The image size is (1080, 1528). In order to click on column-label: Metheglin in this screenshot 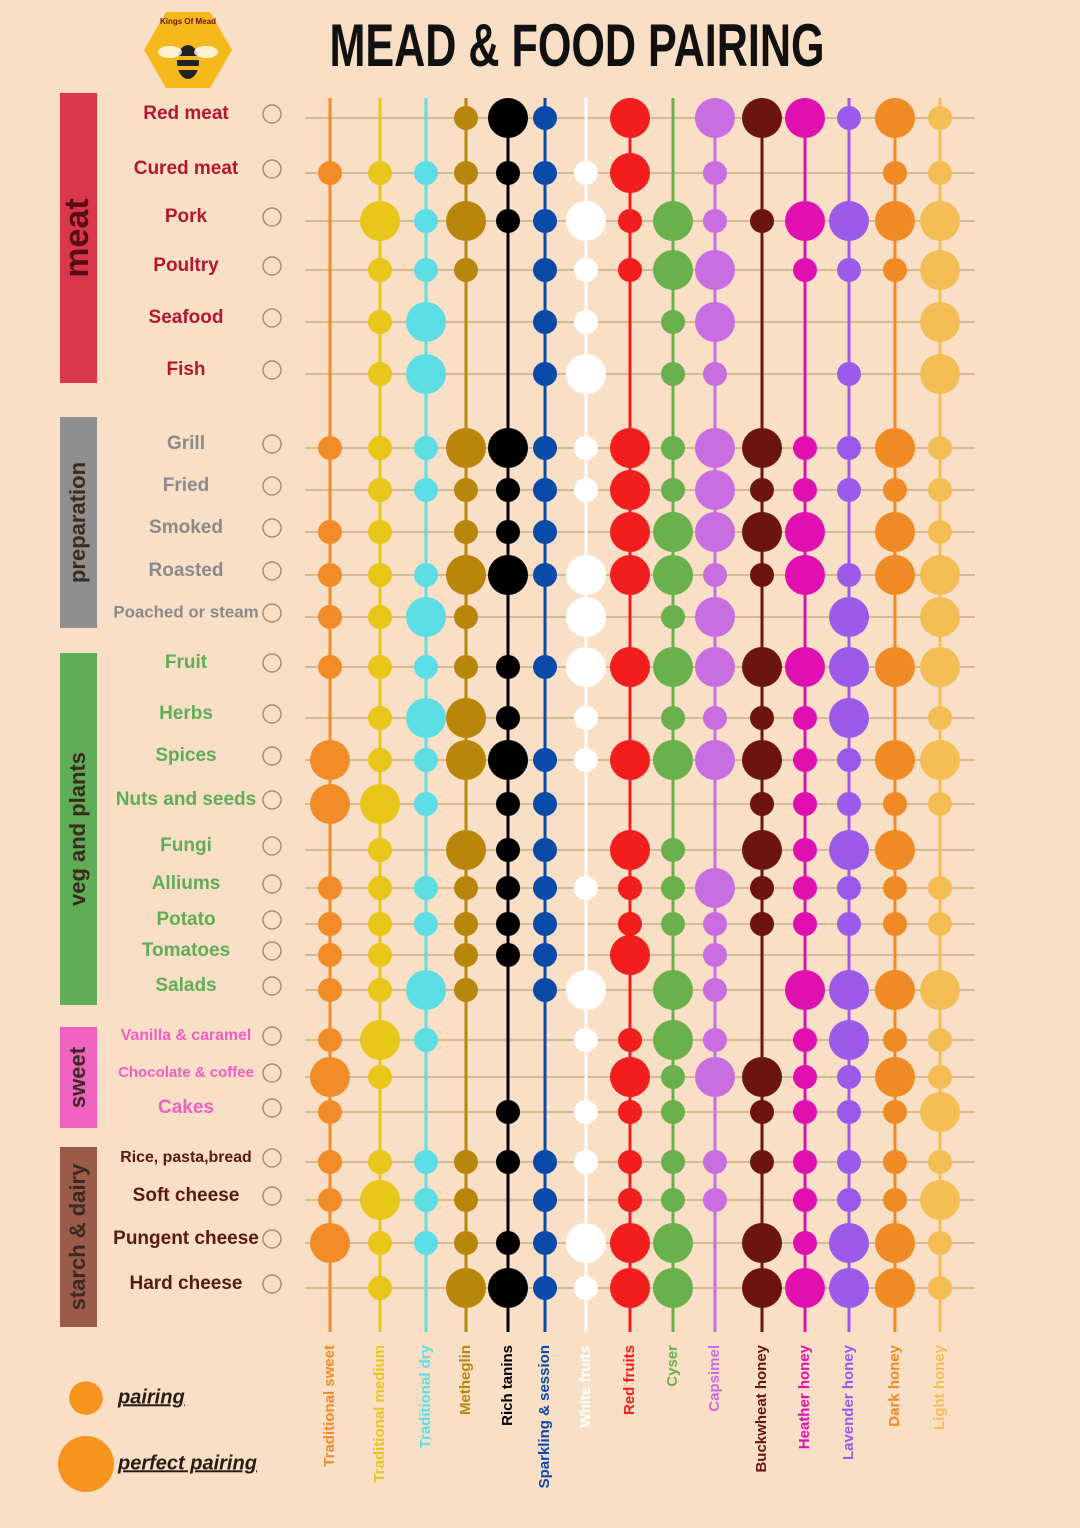, I will do `click(465, 1380)`.